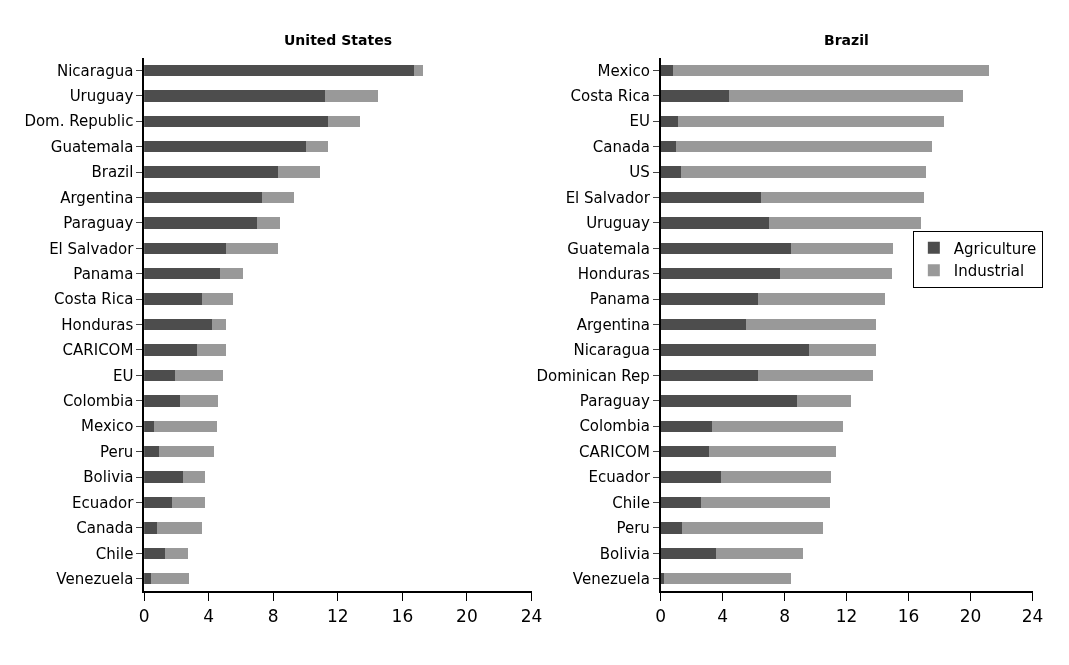 The image size is (1069, 665). Describe the element at coordinates (593, 375) in the screenshot. I see `y-tick-label: Dominican Rep` at that location.